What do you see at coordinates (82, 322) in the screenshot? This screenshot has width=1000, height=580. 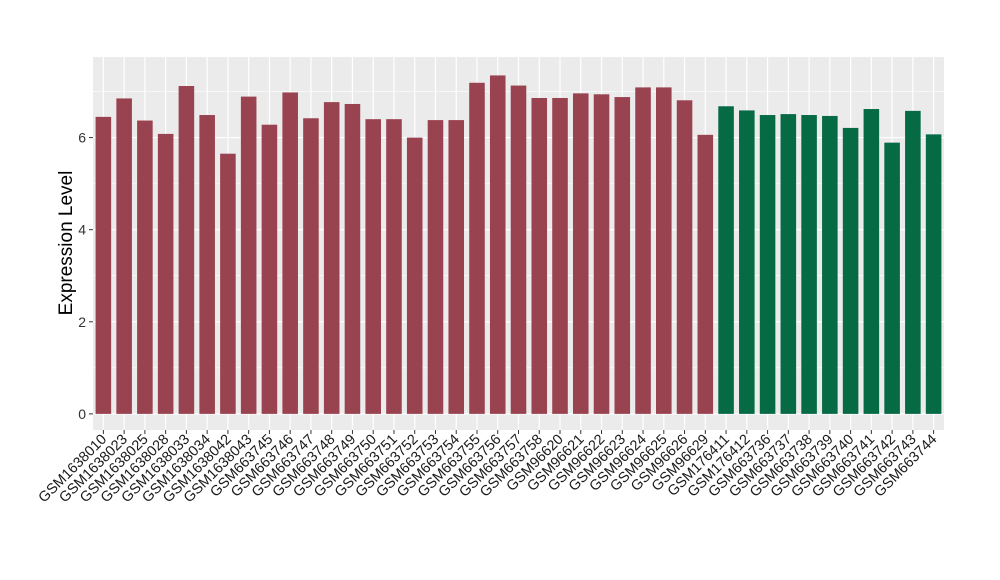 I see `y-tick-label: 2` at bounding box center [82, 322].